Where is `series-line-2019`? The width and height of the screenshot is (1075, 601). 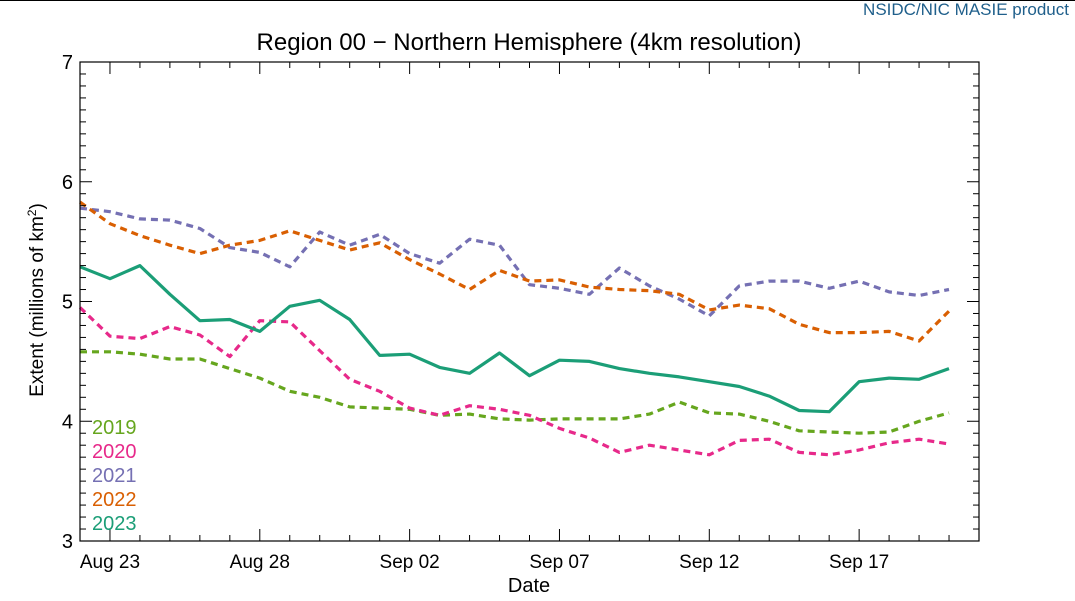
series-line-2019 is located at coordinates (515, 392).